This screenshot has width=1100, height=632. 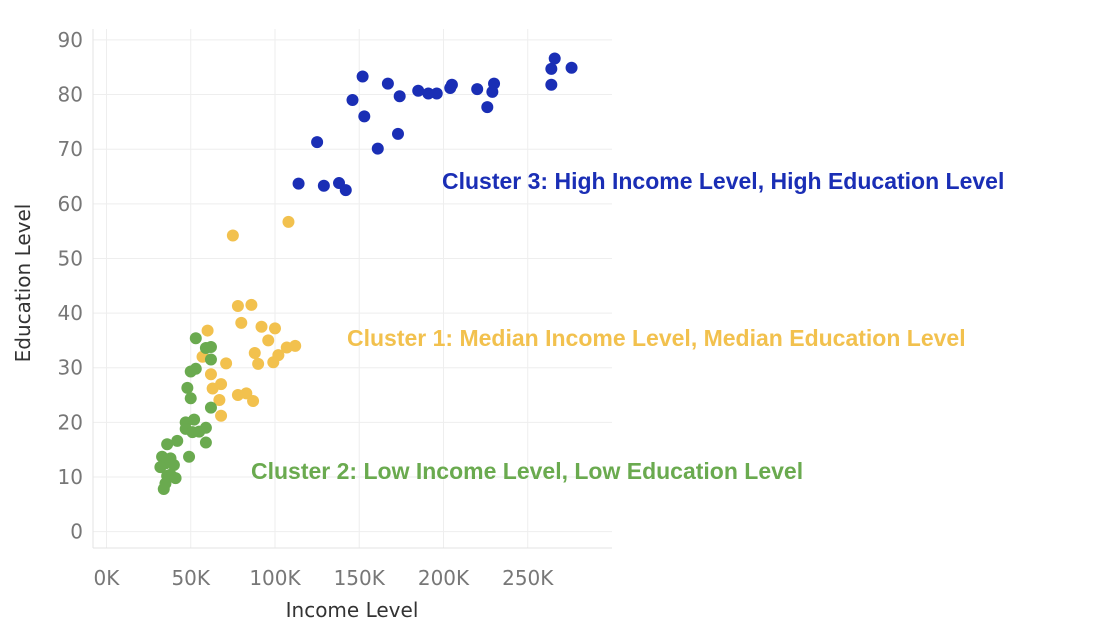 I want to click on y-tick-label: 50, so click(x=70, y=258).